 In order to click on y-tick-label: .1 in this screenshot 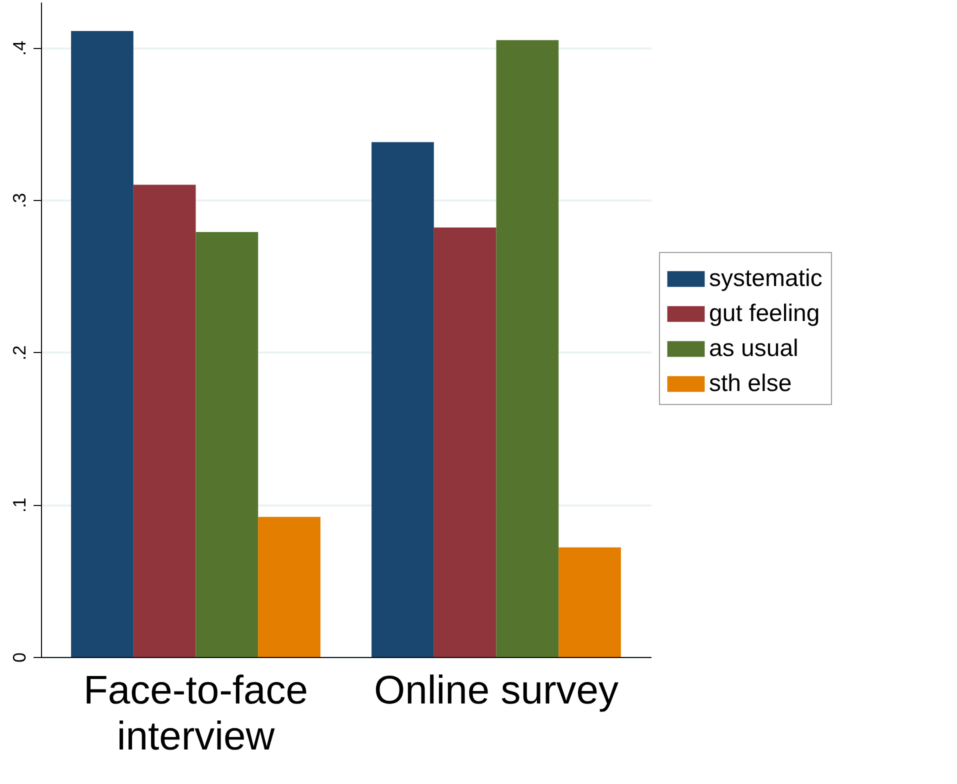, I will do `click(20, 505)`.